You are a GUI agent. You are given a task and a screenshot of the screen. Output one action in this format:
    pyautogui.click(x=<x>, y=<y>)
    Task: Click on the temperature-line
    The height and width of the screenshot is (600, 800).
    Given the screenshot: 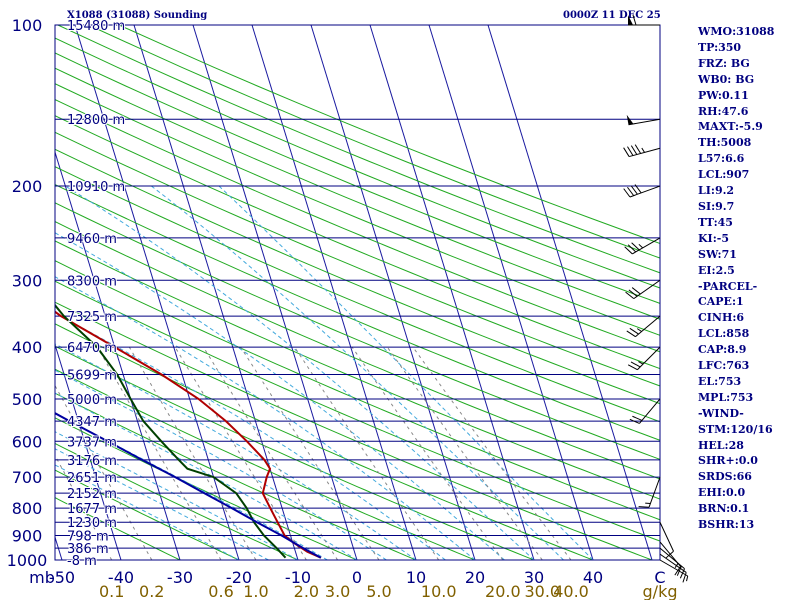 What is the action you would take?
    pyautogui.click(x=188, y=434)
    